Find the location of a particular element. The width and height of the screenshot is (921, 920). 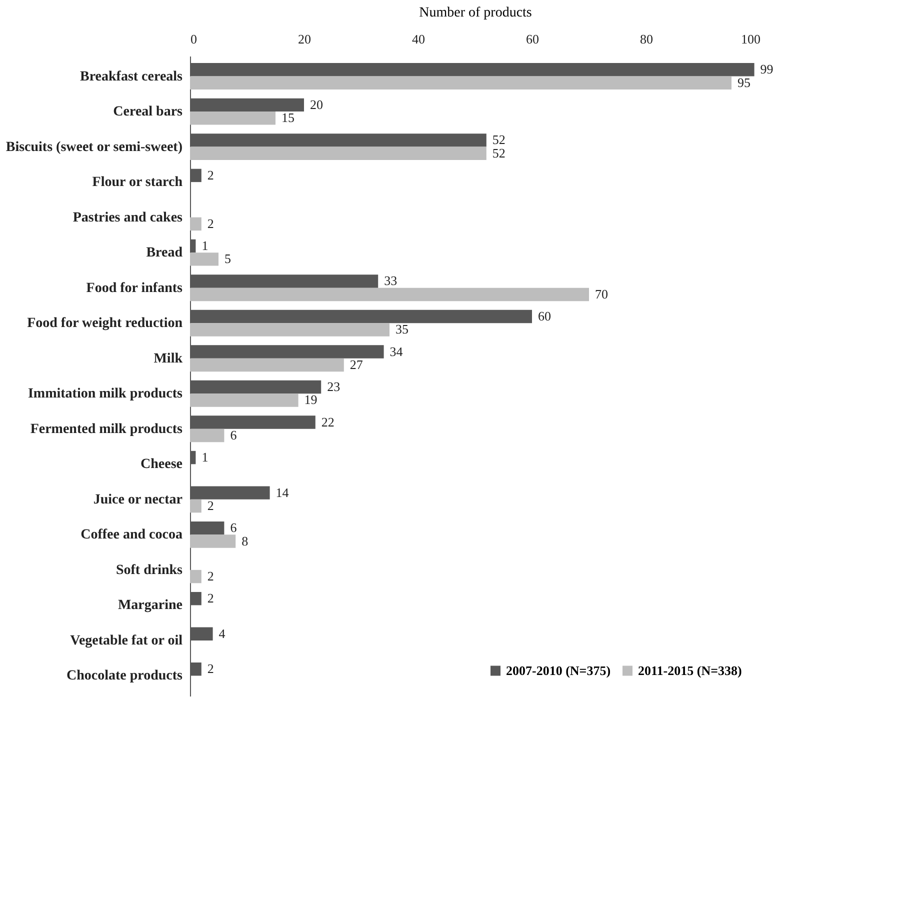

x-tick-label: 80 is located at coordinates (646, 39).